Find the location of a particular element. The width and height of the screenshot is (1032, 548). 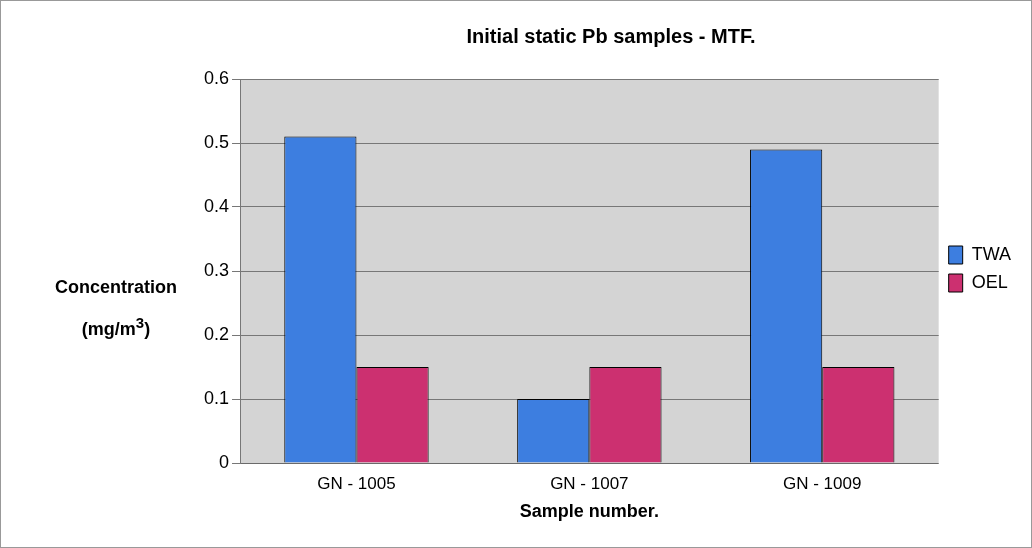

x-axis-title: Sample number. is located at coordinates (589, 511).